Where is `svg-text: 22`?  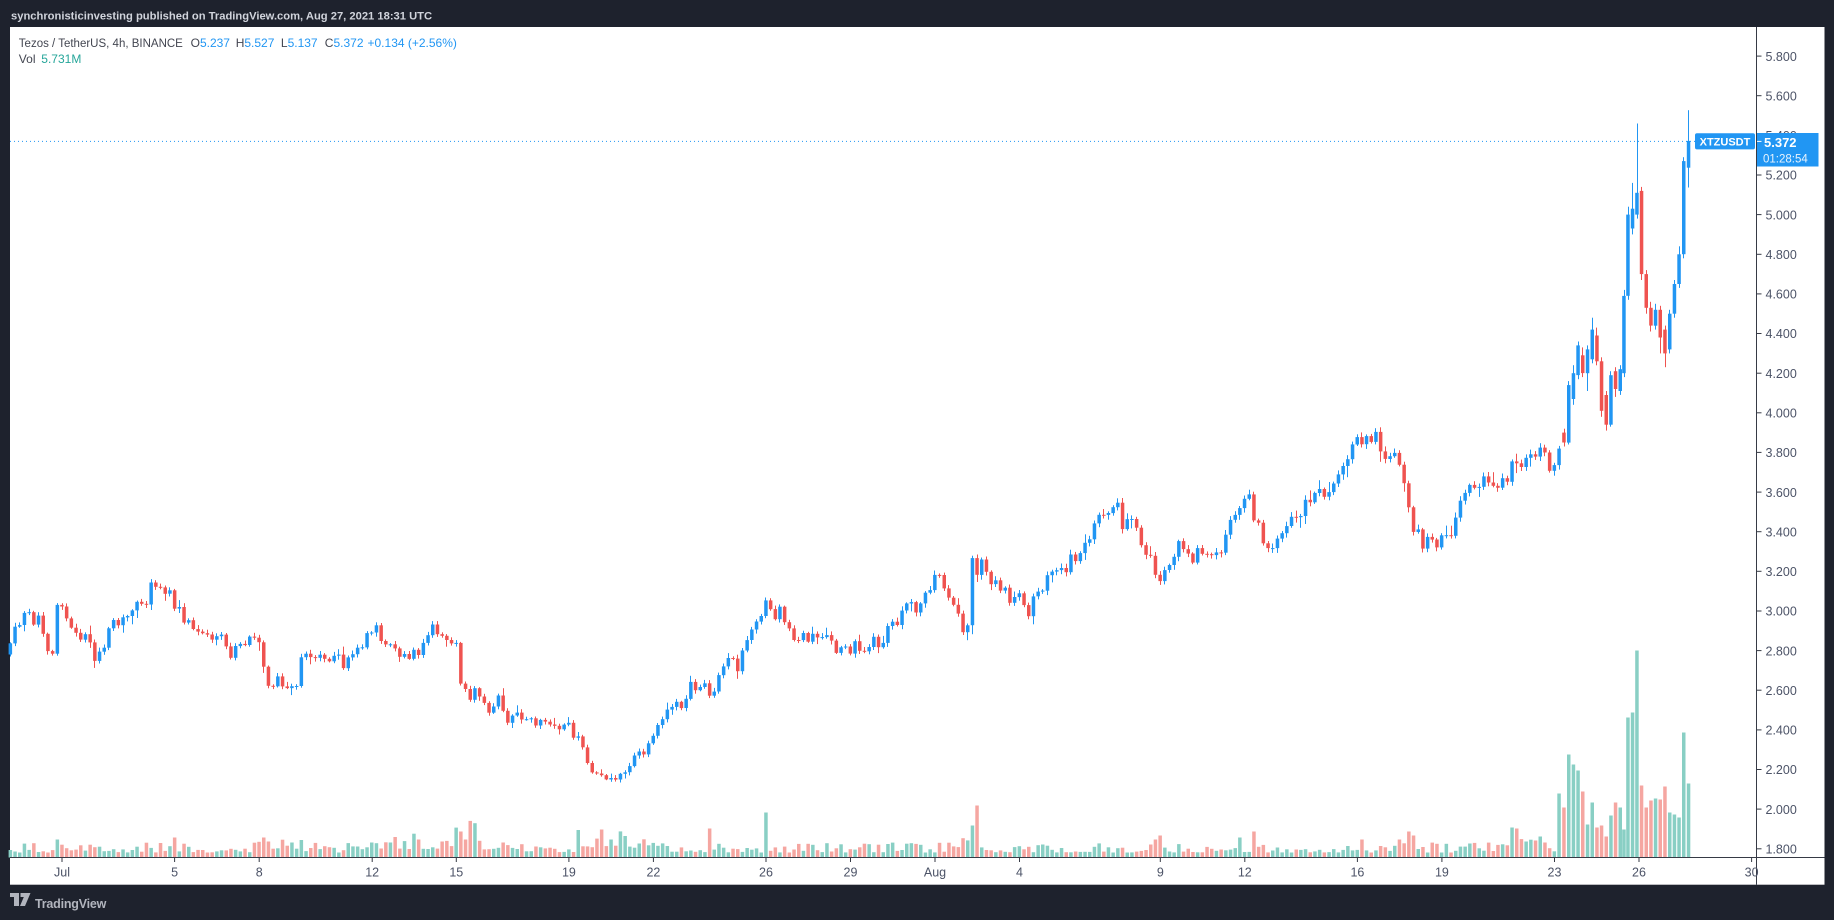
svg-text: 22 is located at coordinates (653, 873).